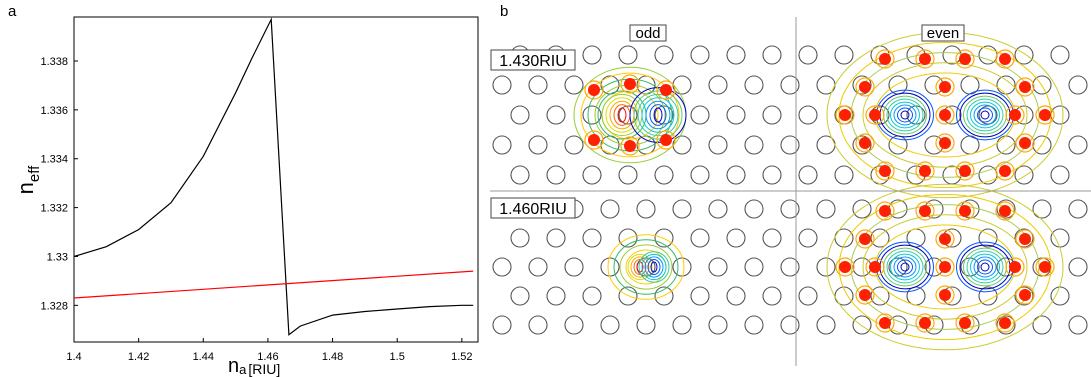  Describe the element at coordinates (54, 306) in the screenshot. I see `y-tick-label: 1.328` at that location.